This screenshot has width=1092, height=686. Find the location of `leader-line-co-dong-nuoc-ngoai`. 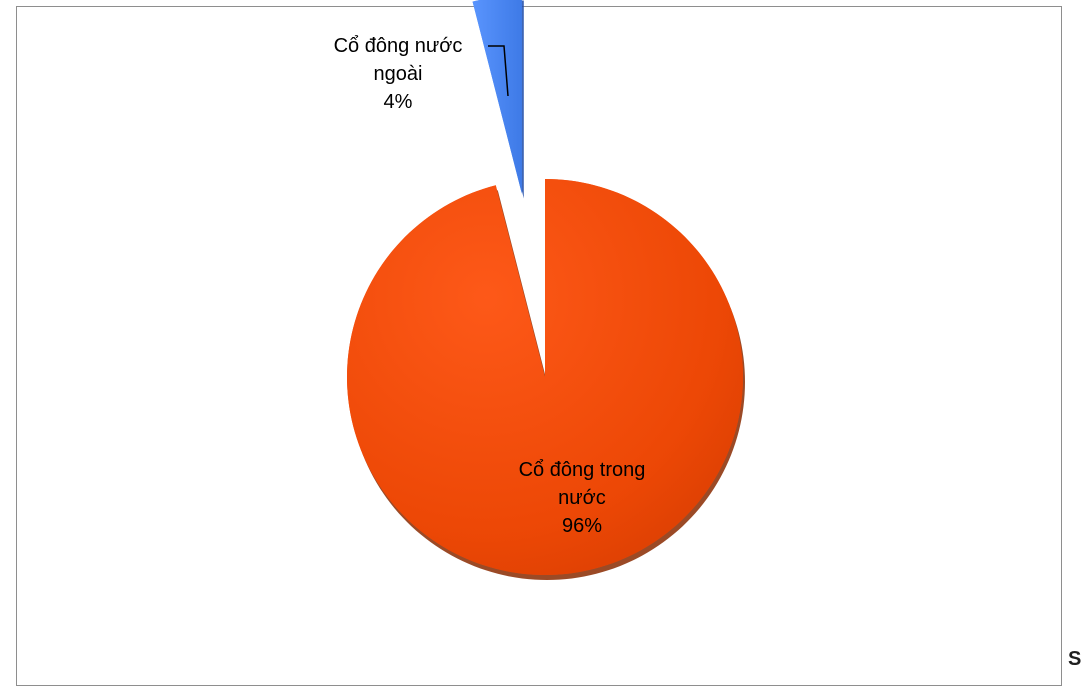

leader-line-co-dong-nuoc-ngoai is located at coordinates (498, 71).